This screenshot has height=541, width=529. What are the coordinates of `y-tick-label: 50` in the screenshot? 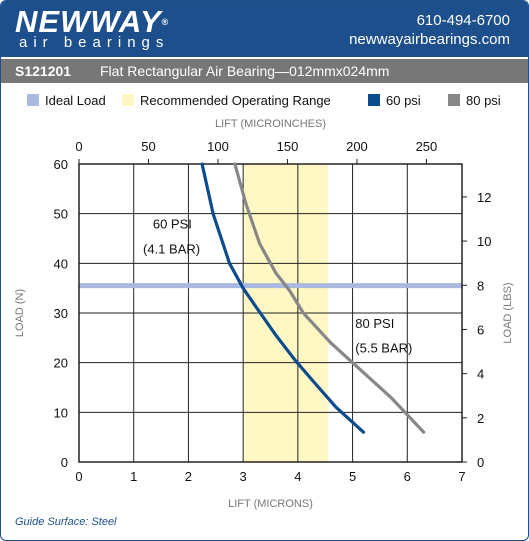 It's located at (61, 214).